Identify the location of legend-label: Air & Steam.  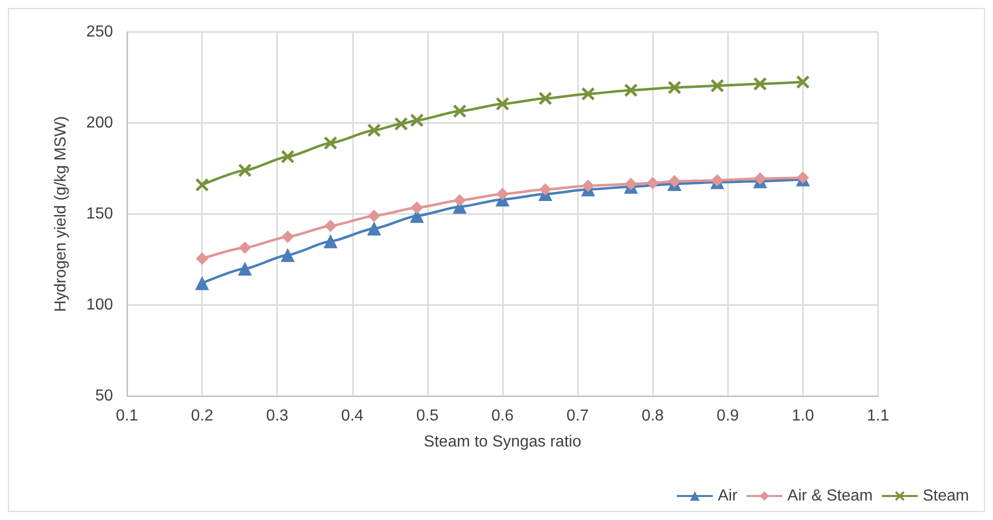
(830, 496).